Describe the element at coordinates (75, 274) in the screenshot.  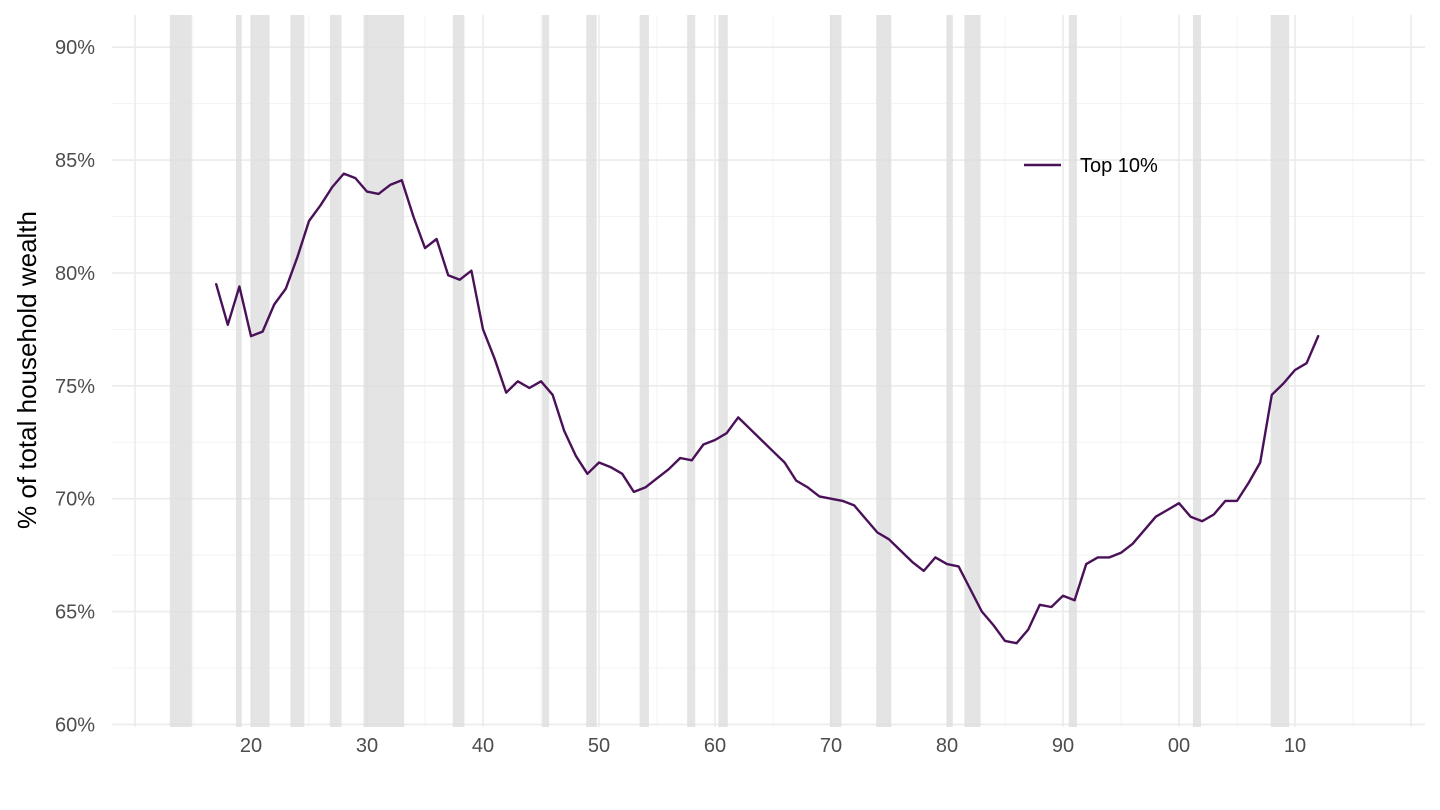
I see `y-tick-label: 80%` at that location.